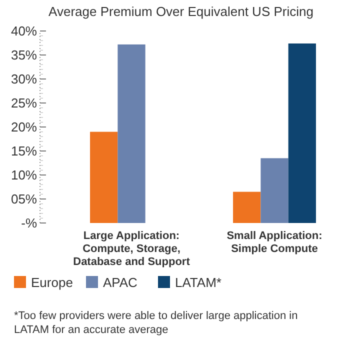  I want to click on legend-label: LATAM*, so click(198, 282).